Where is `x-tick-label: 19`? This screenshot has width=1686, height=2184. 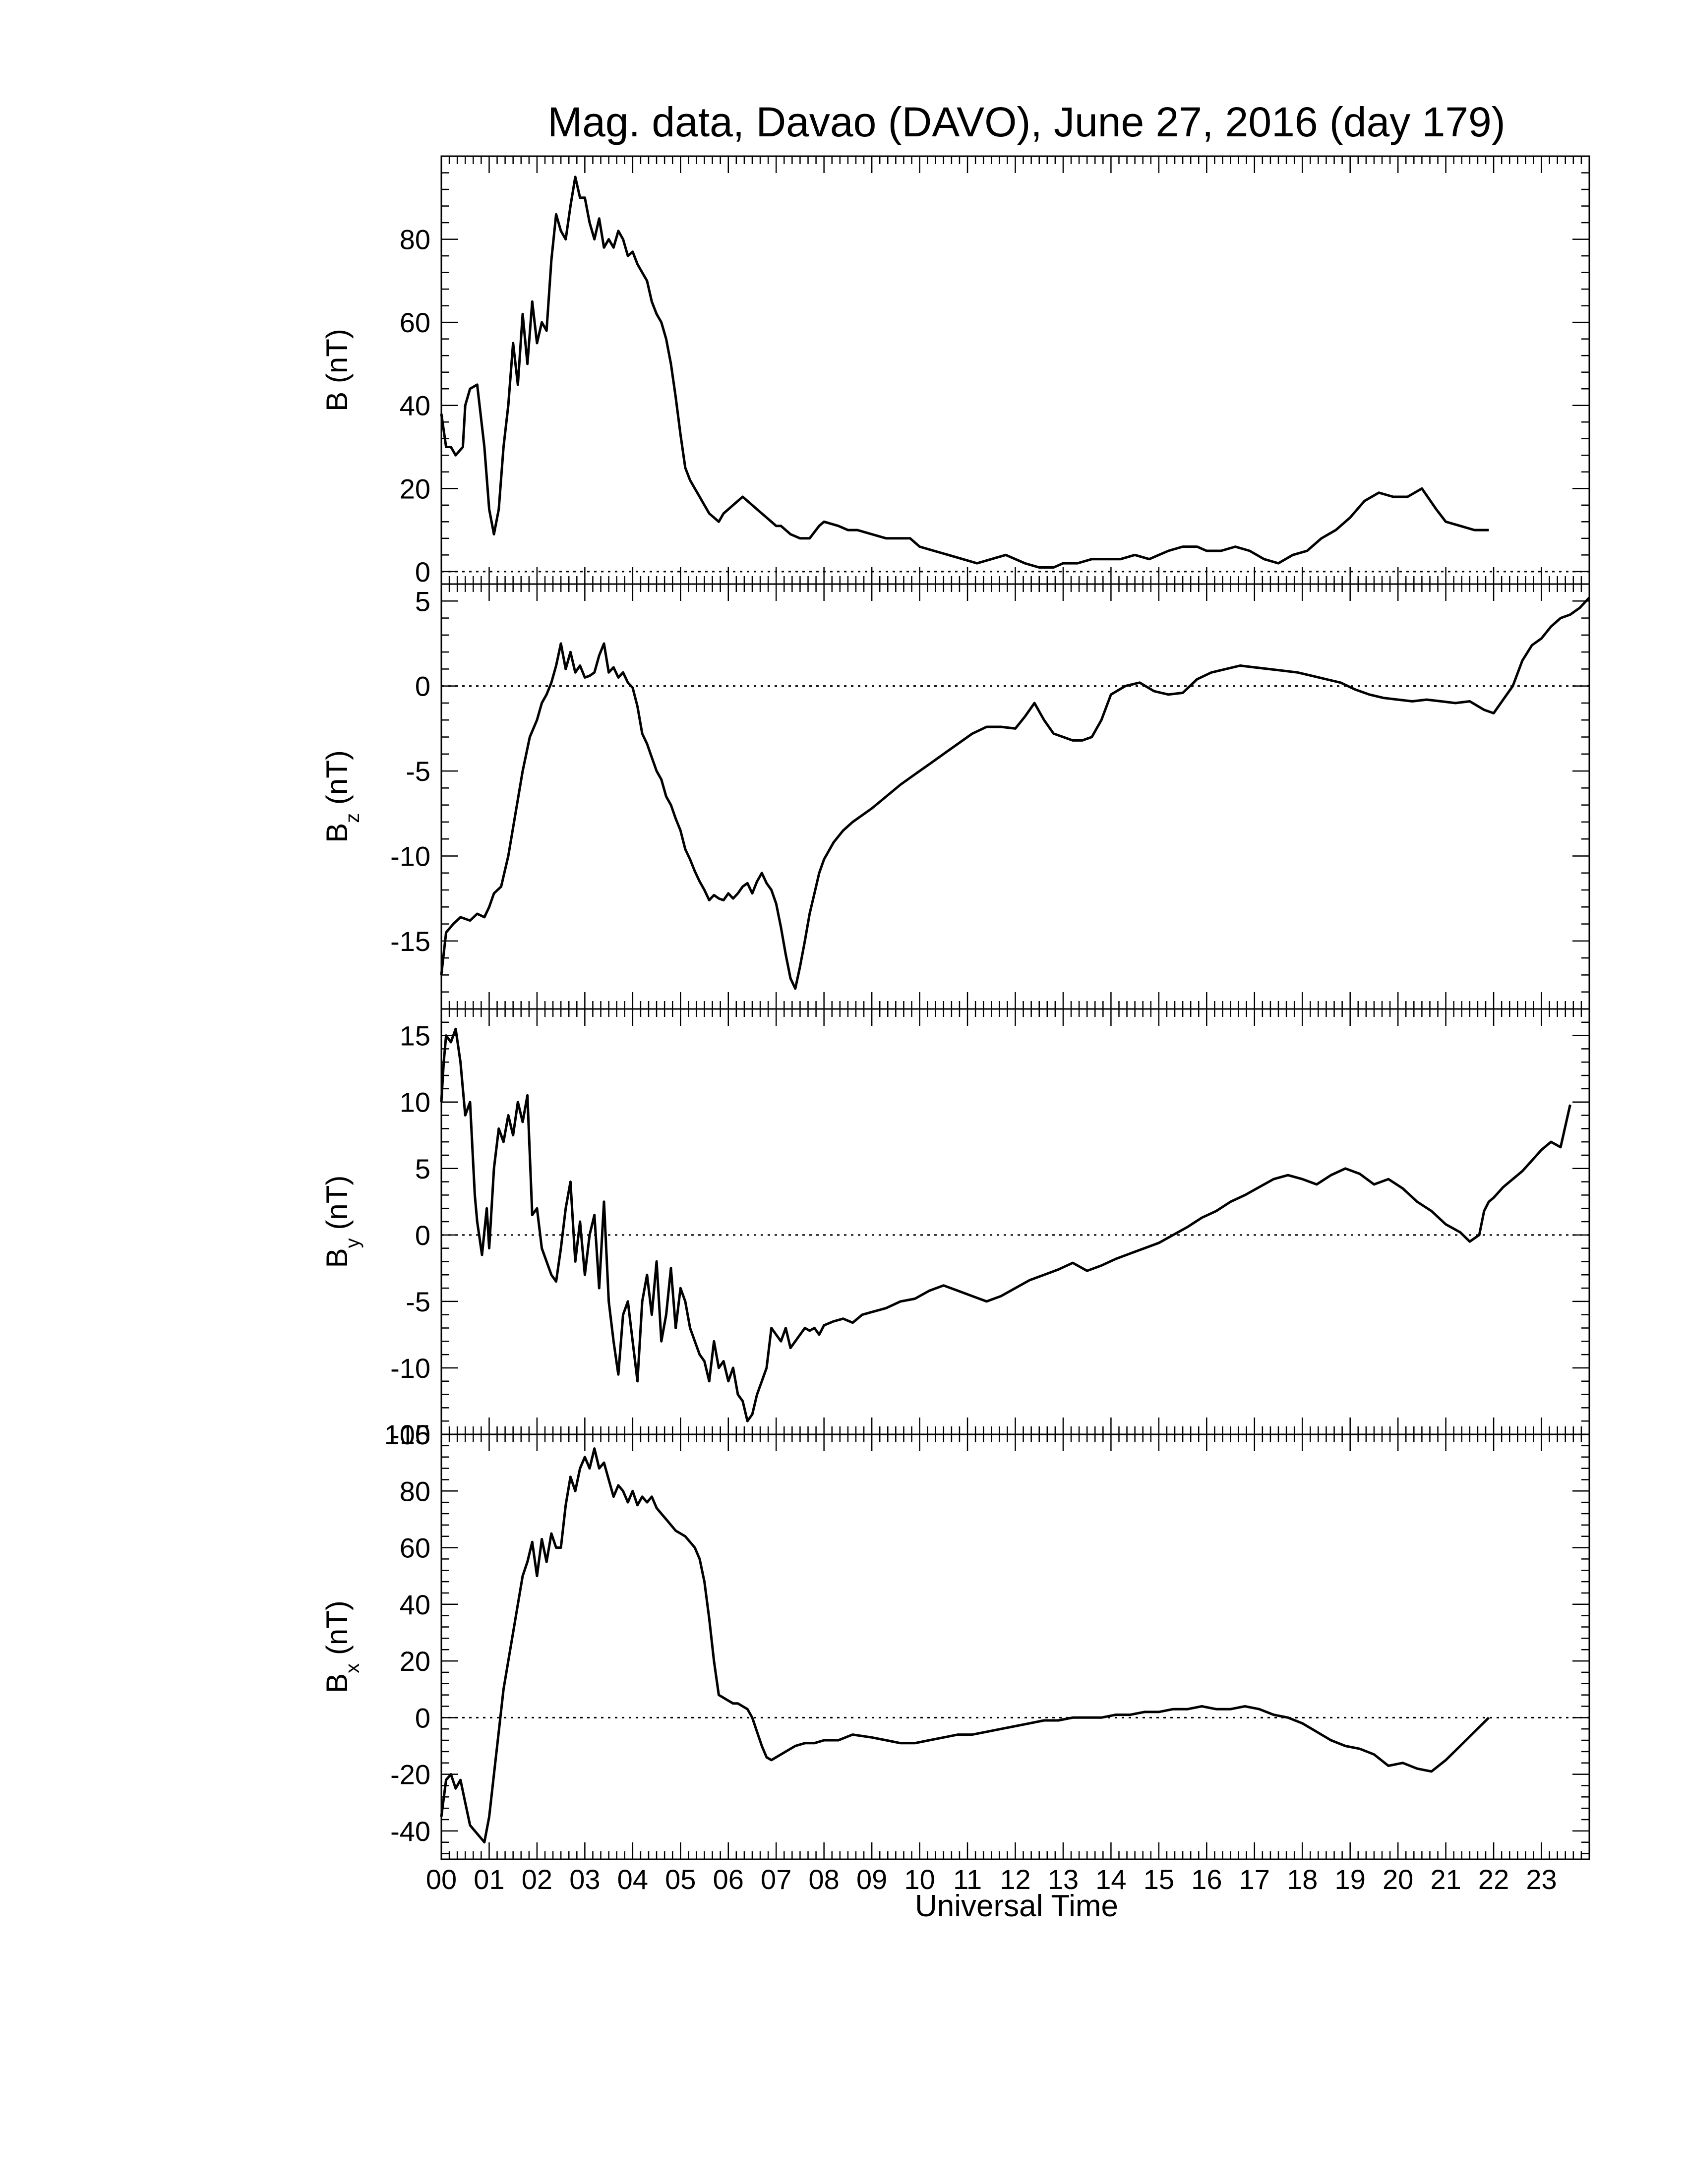
x-tick-label: 19 is located at coordinates (1351, 1879).